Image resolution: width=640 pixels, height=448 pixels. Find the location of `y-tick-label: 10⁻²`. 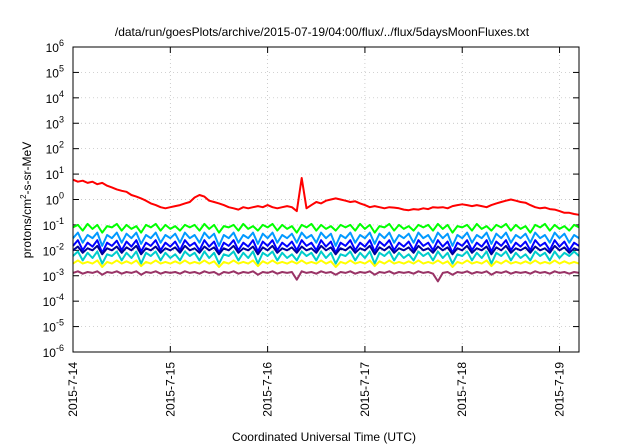

y-tick-label: 10⁻² is located at coordinates (53, 249).